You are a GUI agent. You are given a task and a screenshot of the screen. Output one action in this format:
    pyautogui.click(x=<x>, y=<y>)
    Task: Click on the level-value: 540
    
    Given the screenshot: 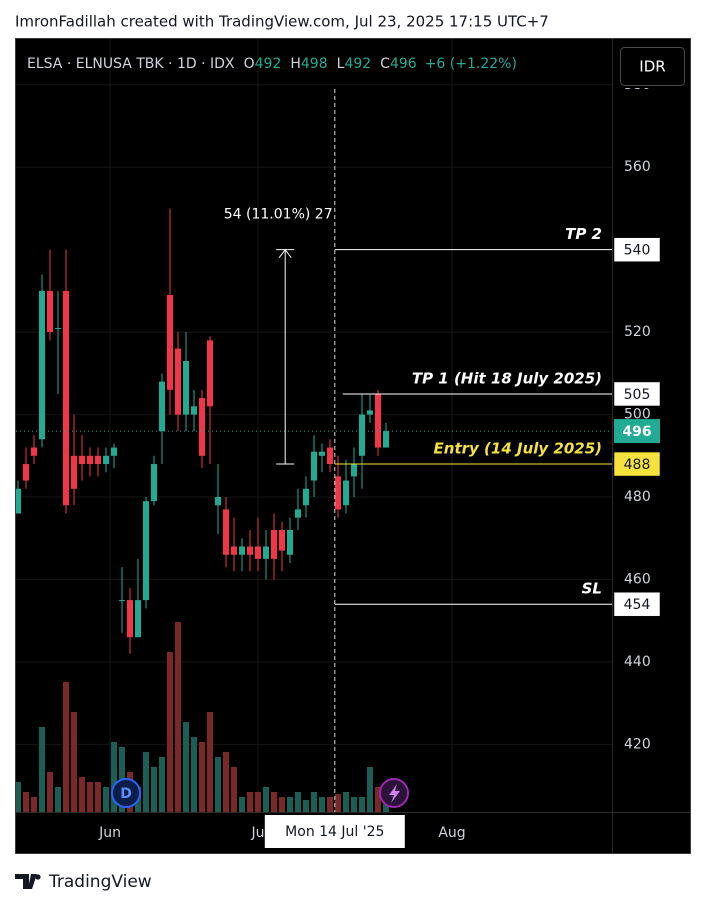 What is the action you would take?
    pyautogui.click(x=637, y=251)
    